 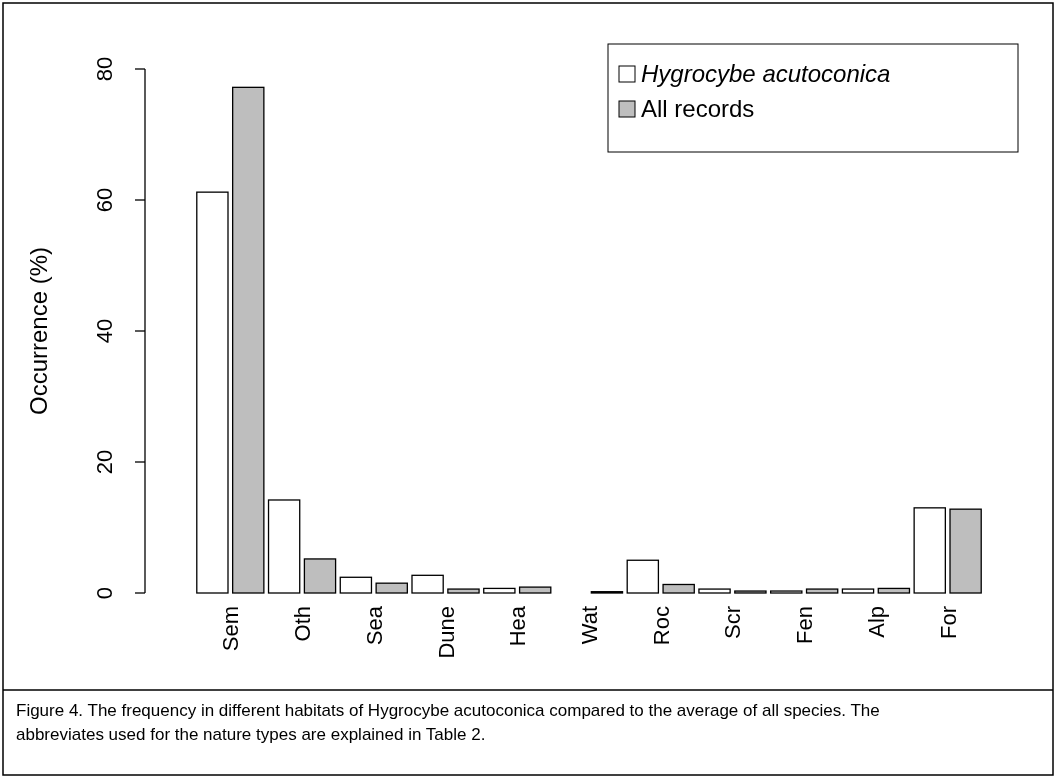 What do you see at coordinates (104, 331) in the screenshot?
I see `y-tick-label: 40` at bounding box center [104, 331].